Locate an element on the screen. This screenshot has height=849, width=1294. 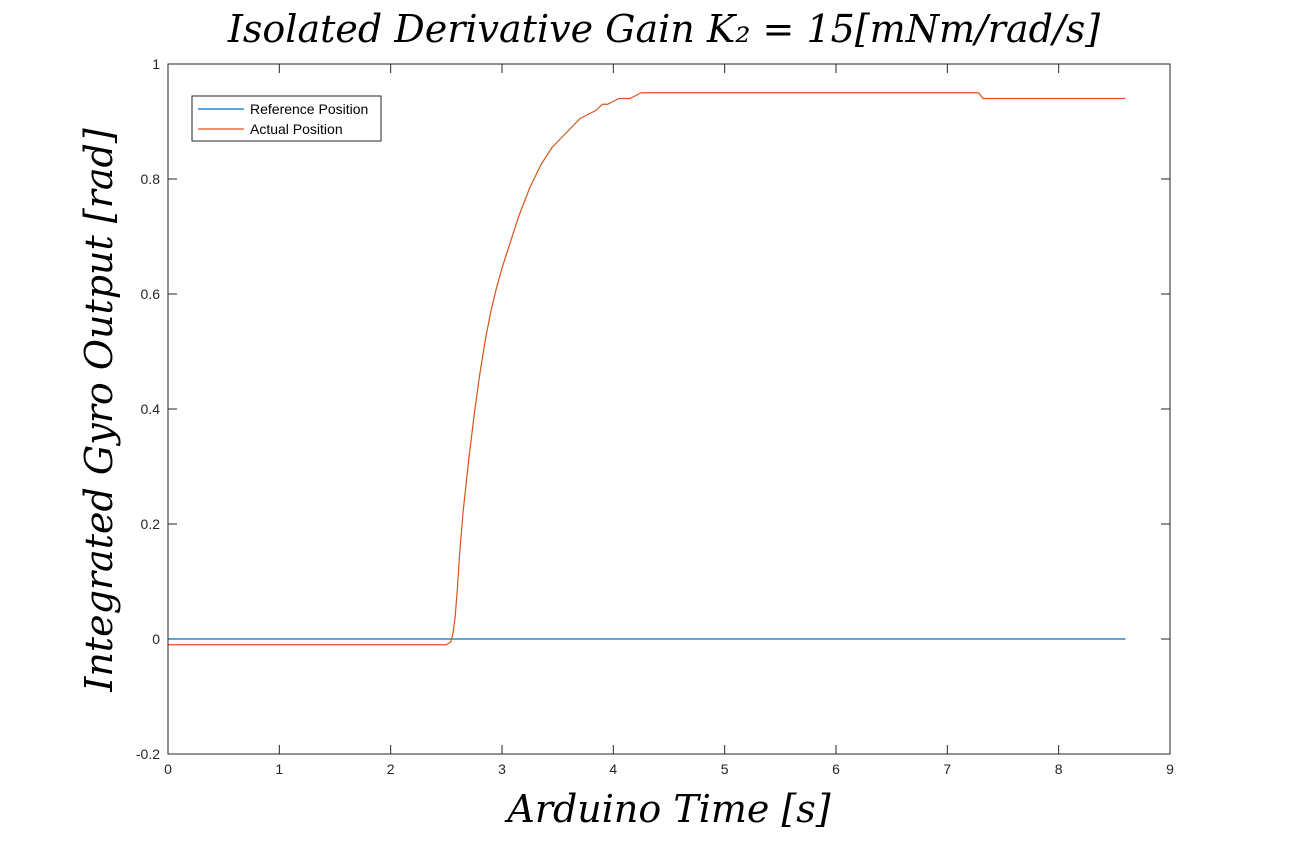
x-tick-label: 4 is located at coordinates (613, 769).